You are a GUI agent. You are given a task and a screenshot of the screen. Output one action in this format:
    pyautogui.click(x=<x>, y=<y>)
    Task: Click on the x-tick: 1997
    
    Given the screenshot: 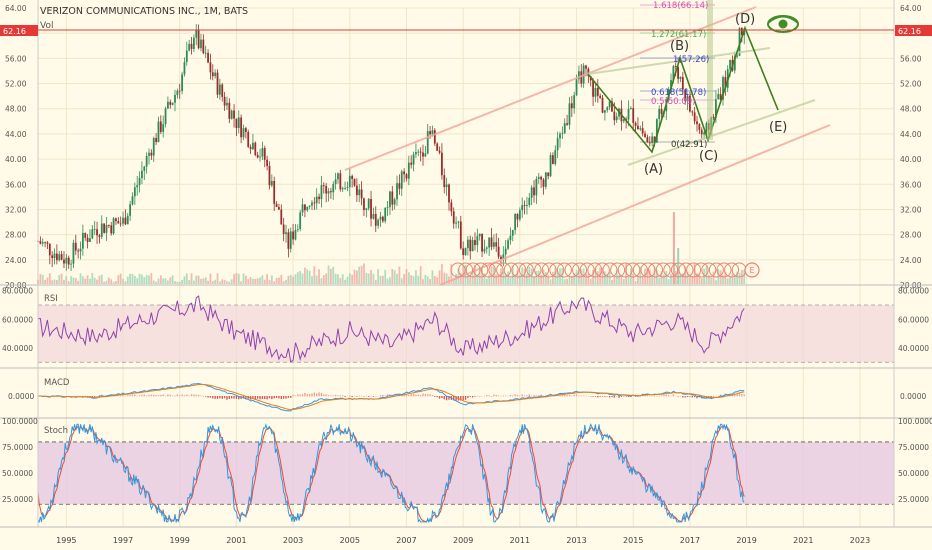 What is the action you would take?
    pyautogui.click(x=123, y=540)
    